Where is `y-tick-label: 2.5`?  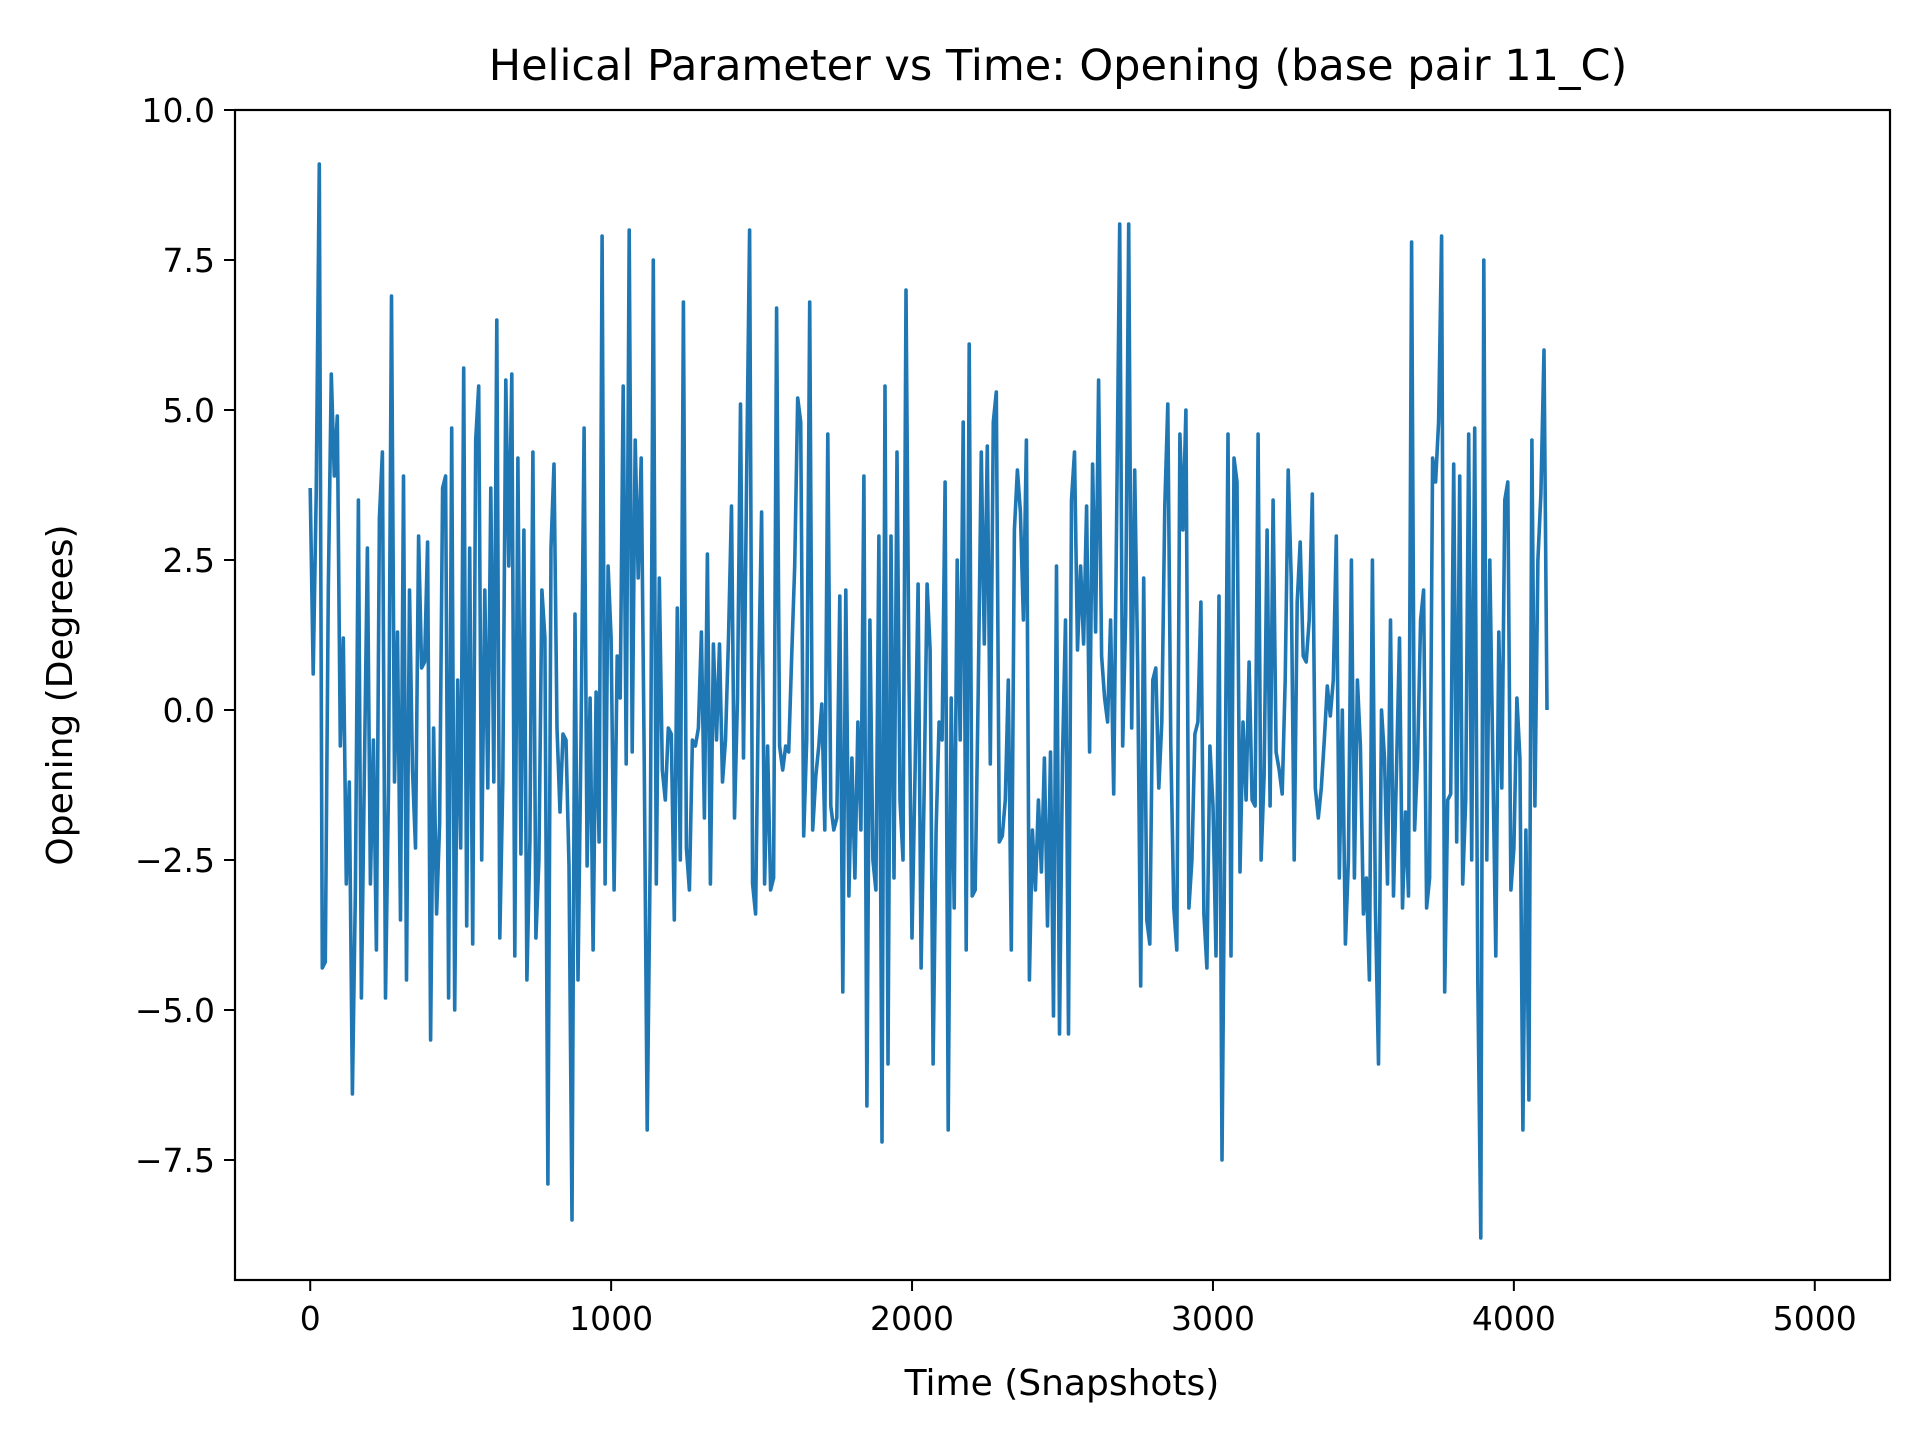 y-tick-label: 2.5 is located at coordinates (189, 560).